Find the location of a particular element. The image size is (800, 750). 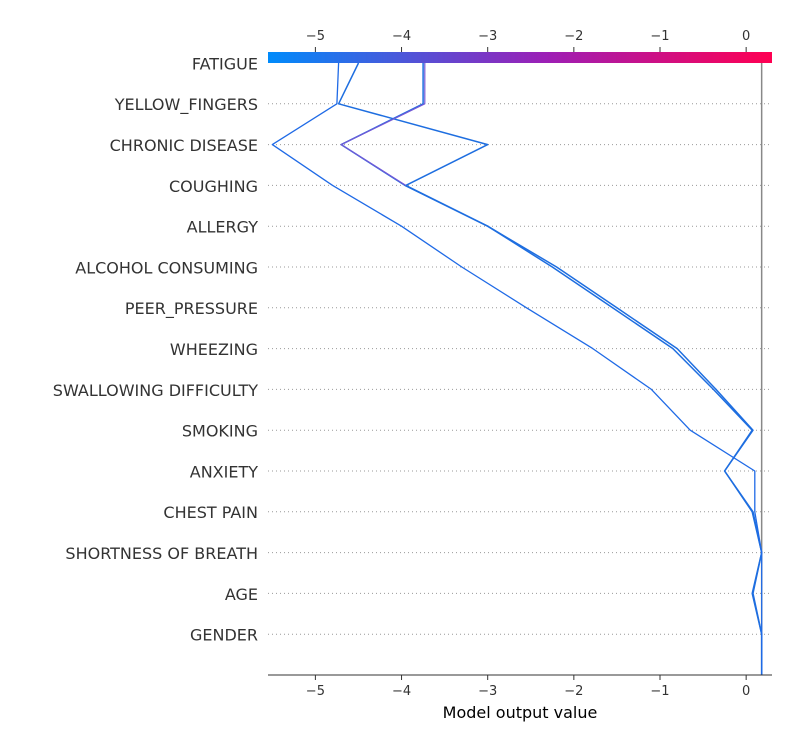

top-axis: −5 −4 −3 −2 −1 0 is located at coordinates (528, 40).